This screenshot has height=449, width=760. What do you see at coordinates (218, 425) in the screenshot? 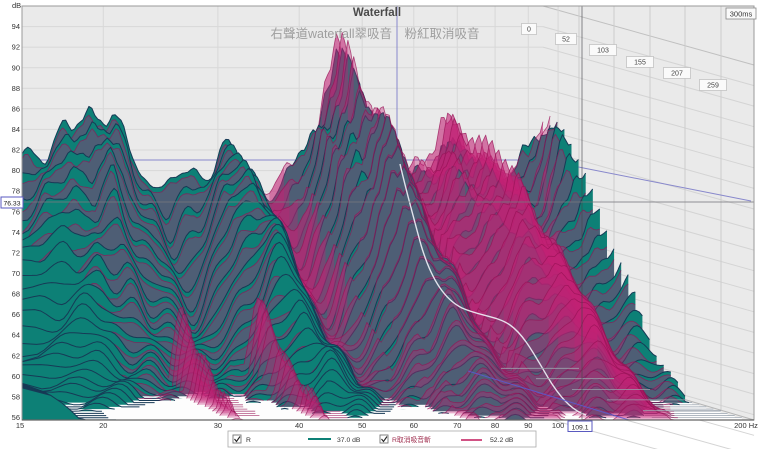
I see `svg-text: 30` at bounding box center [218, 425].